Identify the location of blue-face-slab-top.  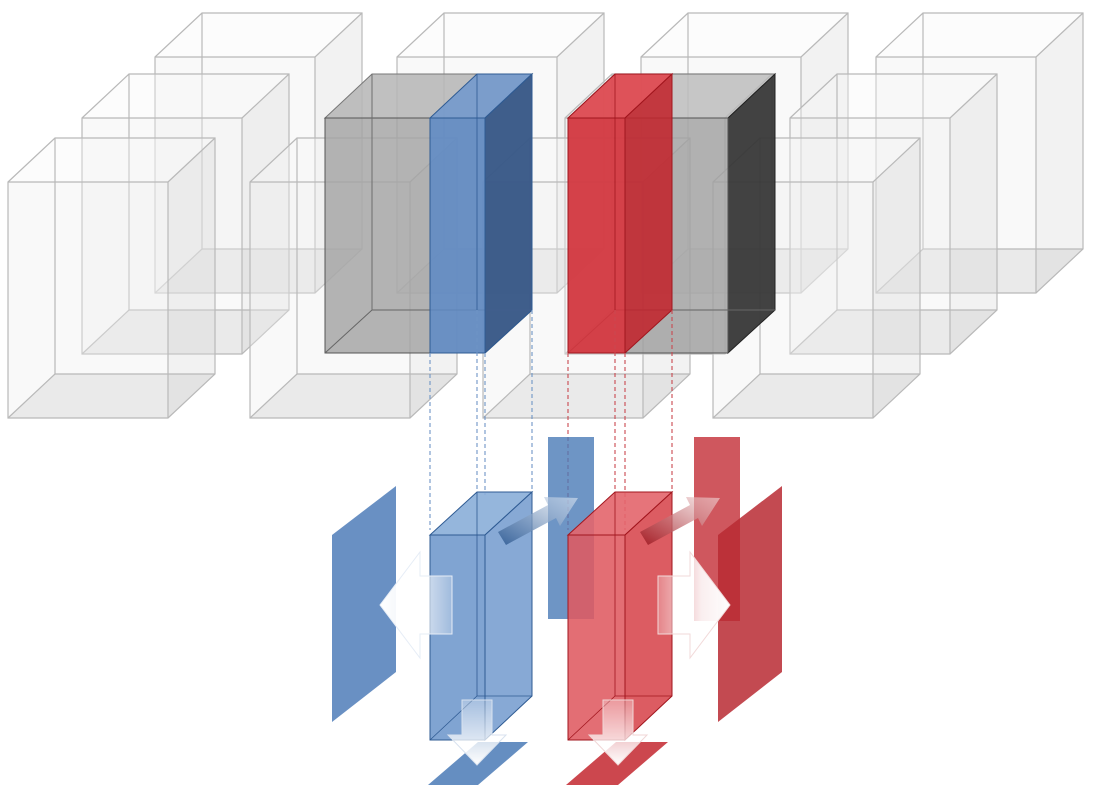
(481, 213).